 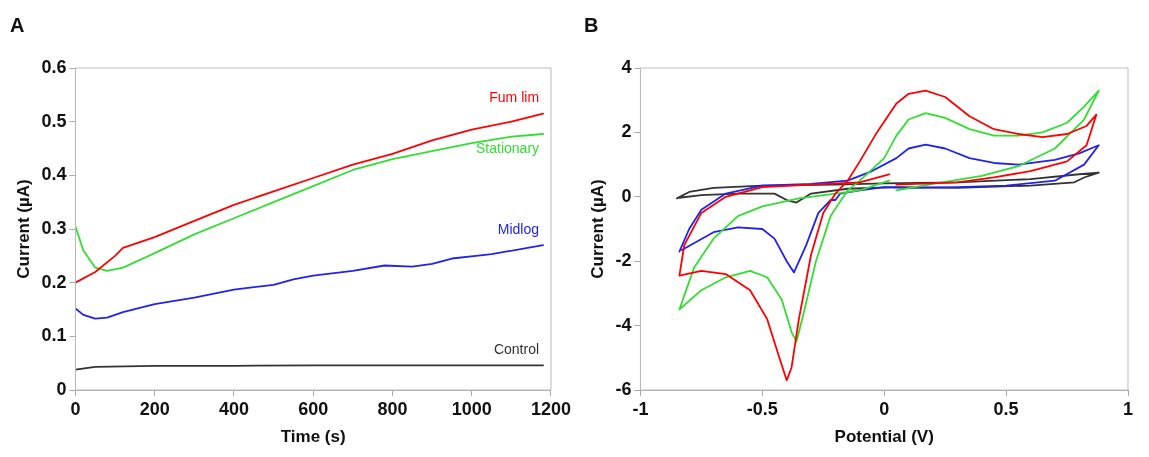 I want to click on chart-title: A, so click(x=17, y=24).